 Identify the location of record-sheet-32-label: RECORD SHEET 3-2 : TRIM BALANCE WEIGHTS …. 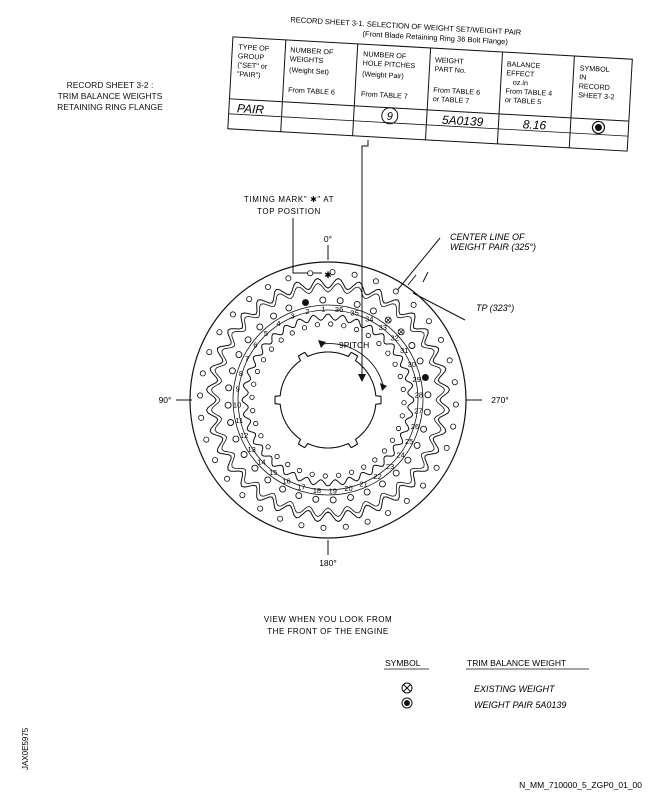
(110, 96).